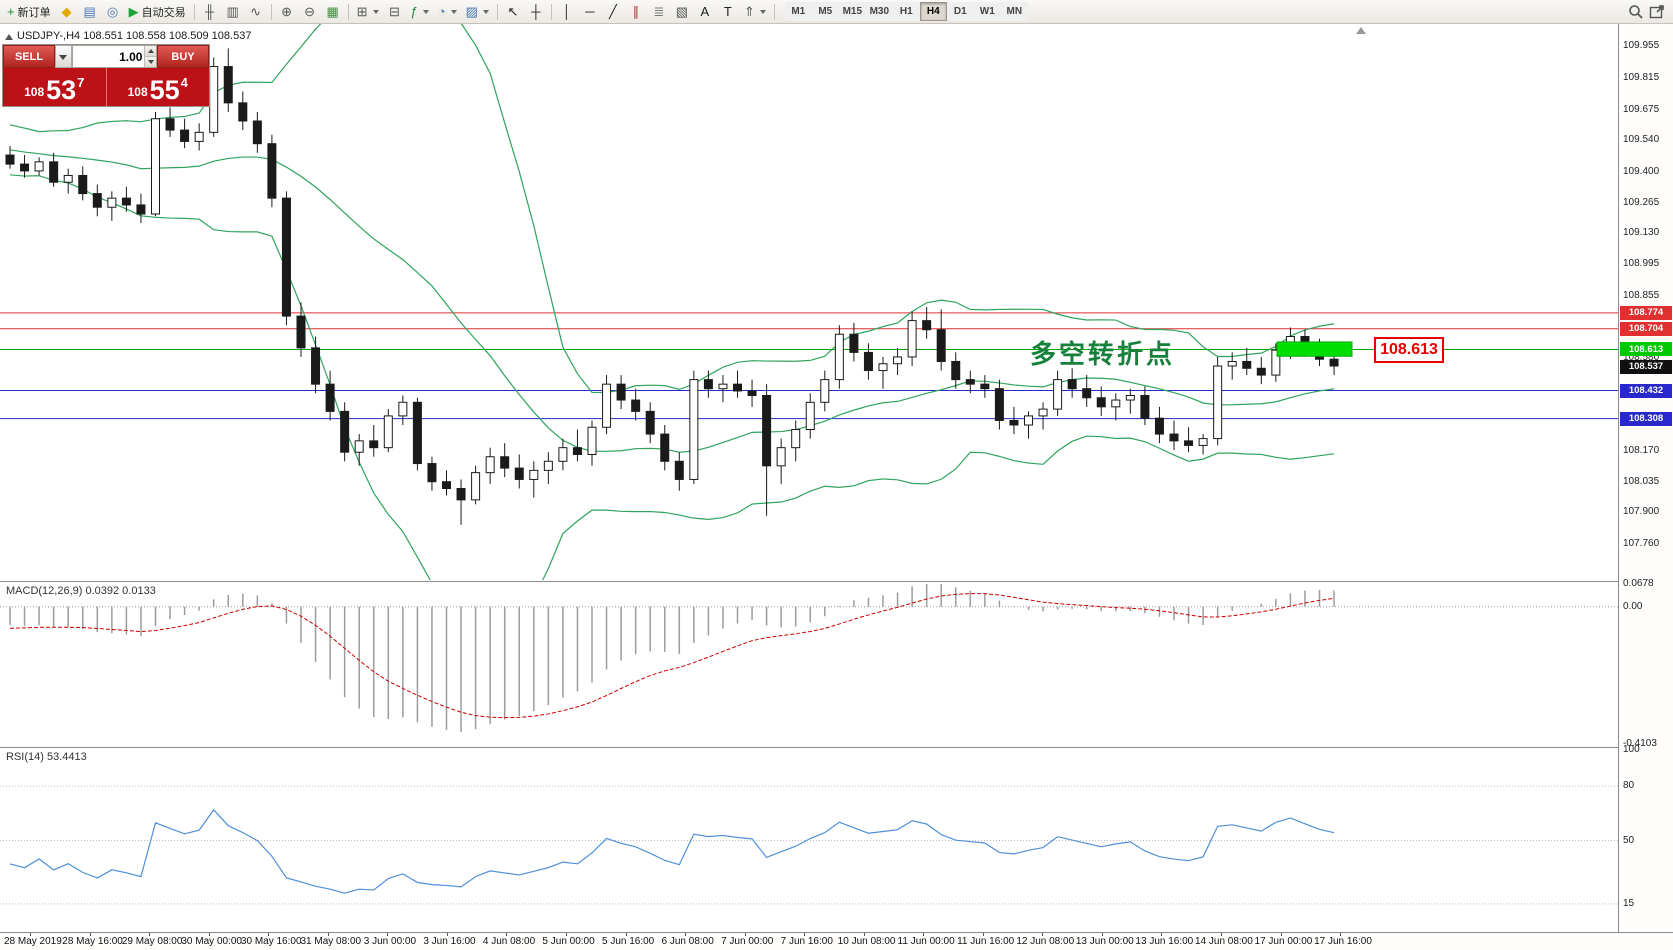 Image resolution: width=1673 pixels, height=950 pixels. What do you see at coordinates (109, 56) in the screenshot?
I see `lot-size-input` at bounding box center [109, 56].